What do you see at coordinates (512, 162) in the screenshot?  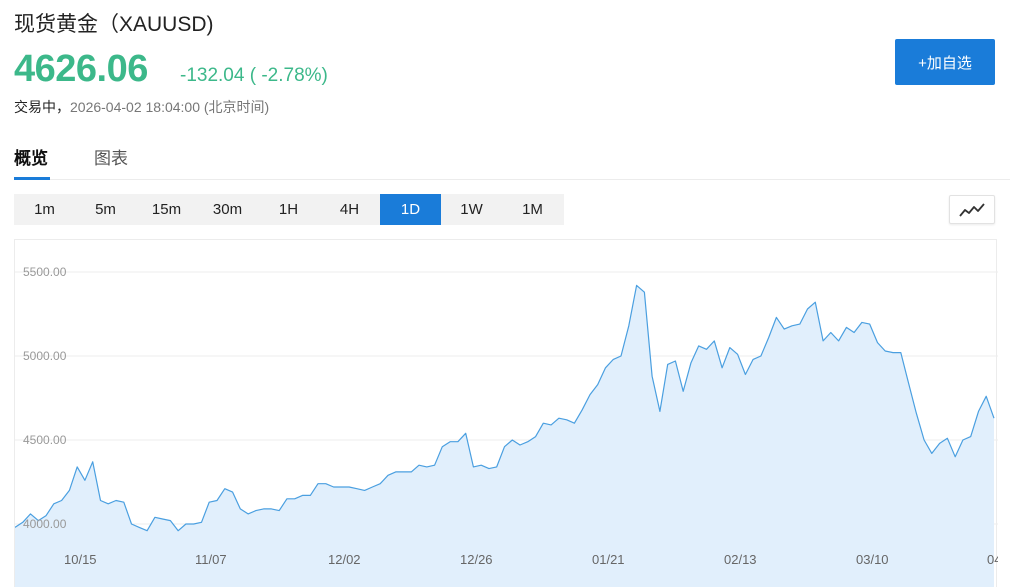 I see `tab-bar: 概览 图表` at bounding box center [512, 162].